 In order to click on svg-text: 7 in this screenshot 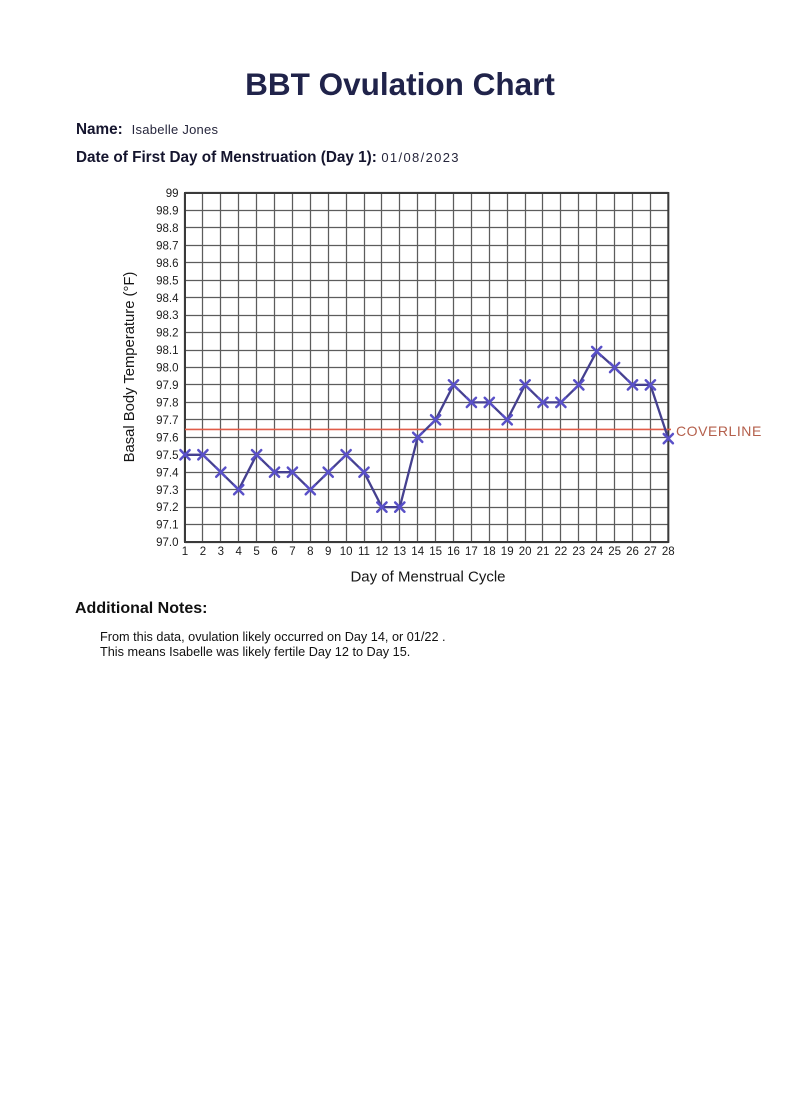, I will do `click(292, 552)`.